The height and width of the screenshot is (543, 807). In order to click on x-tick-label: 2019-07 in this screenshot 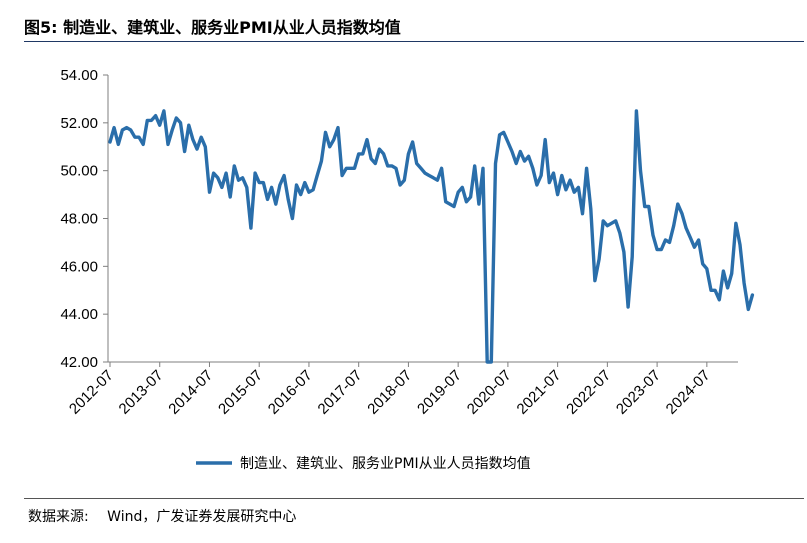, I will do `click(439, 392)`.